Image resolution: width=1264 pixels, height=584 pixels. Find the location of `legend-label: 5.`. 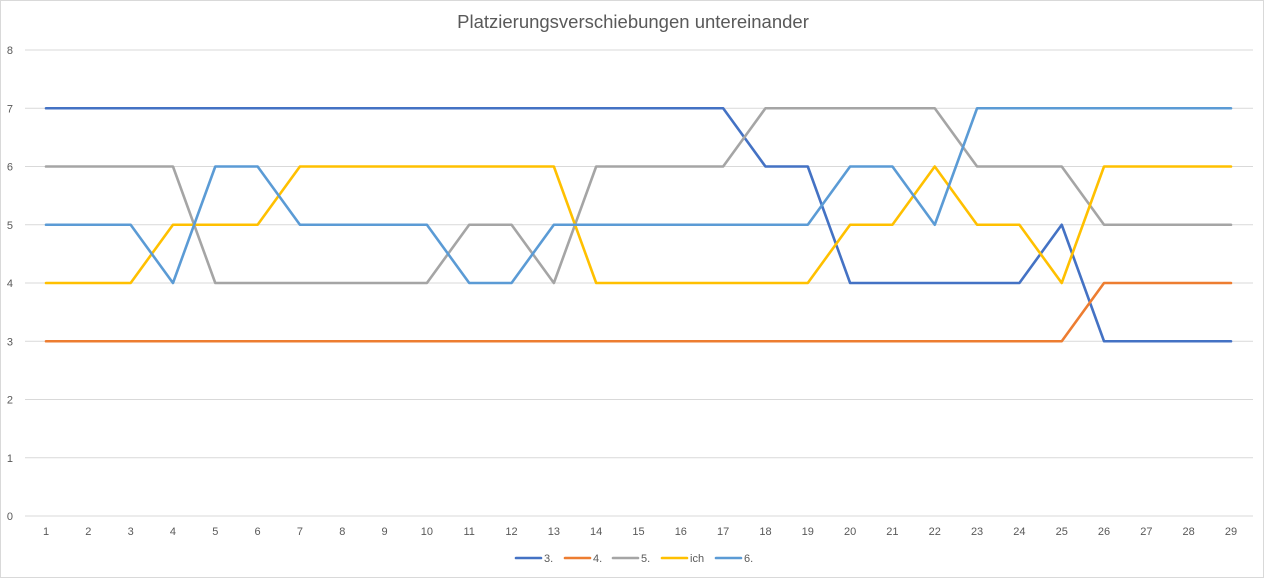

legend-label: 5. is located at coordinates (645, 559).